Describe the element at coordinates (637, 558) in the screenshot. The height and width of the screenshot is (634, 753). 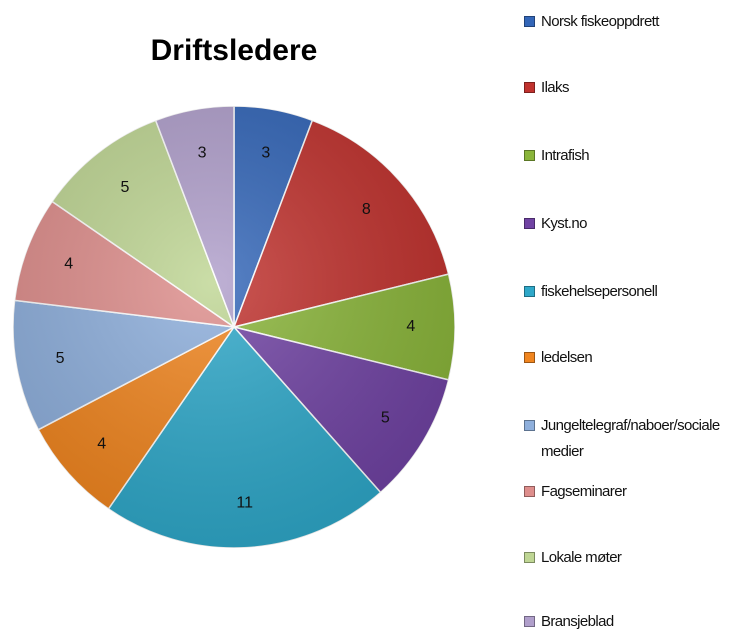
I see `legend-item: Lokale møter` at that location.